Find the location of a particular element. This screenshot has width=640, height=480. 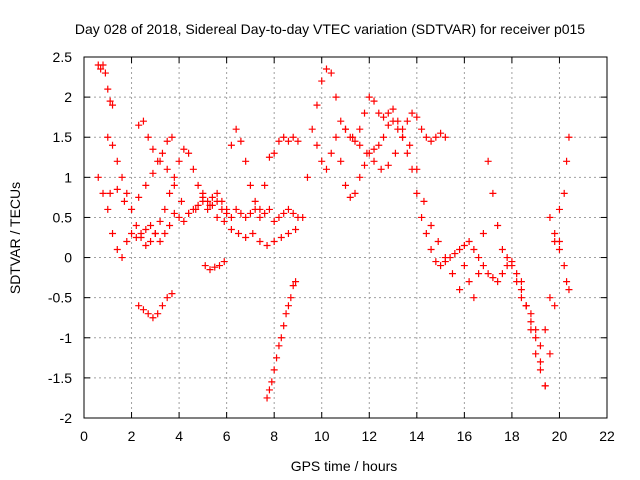

series-trace-l is located at coordinates (403, 209).